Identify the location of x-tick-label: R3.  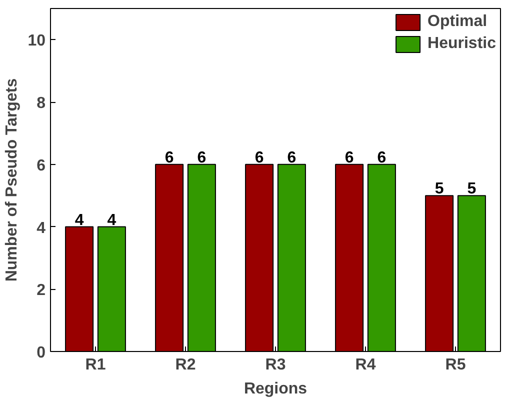
(275, 365).